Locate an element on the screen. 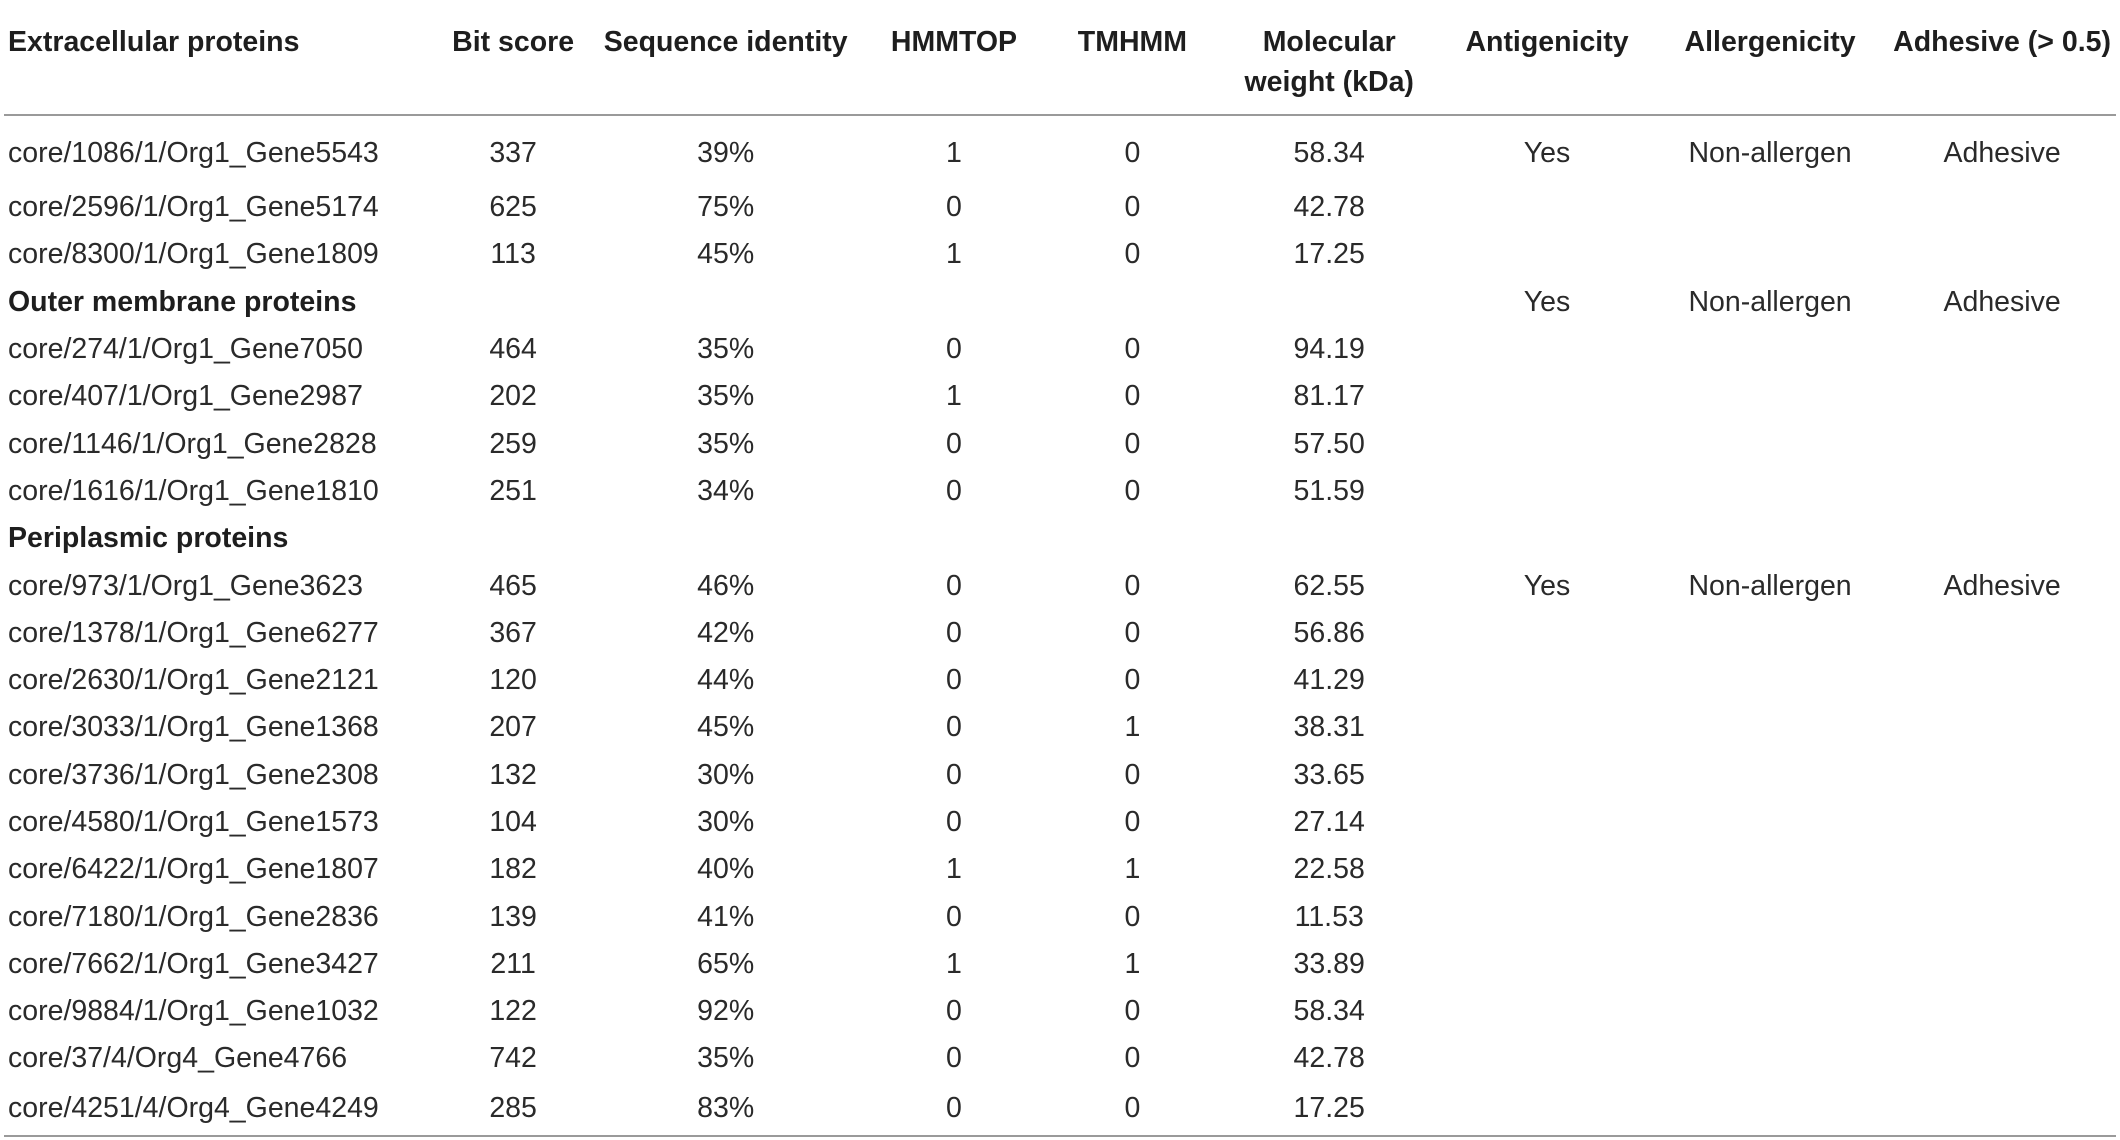  bit-score: 251 is located at coordinates (513, 490).